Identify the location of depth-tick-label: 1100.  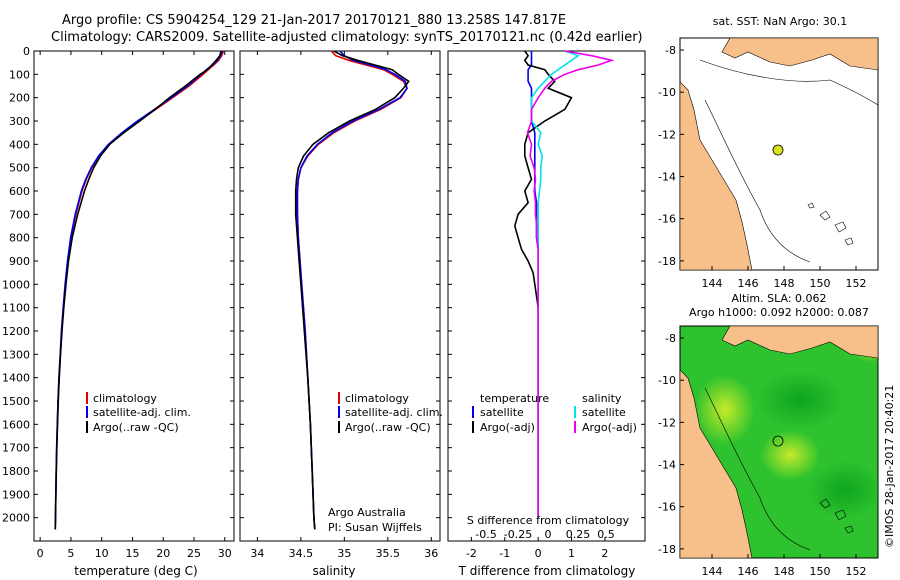
(16, 308).